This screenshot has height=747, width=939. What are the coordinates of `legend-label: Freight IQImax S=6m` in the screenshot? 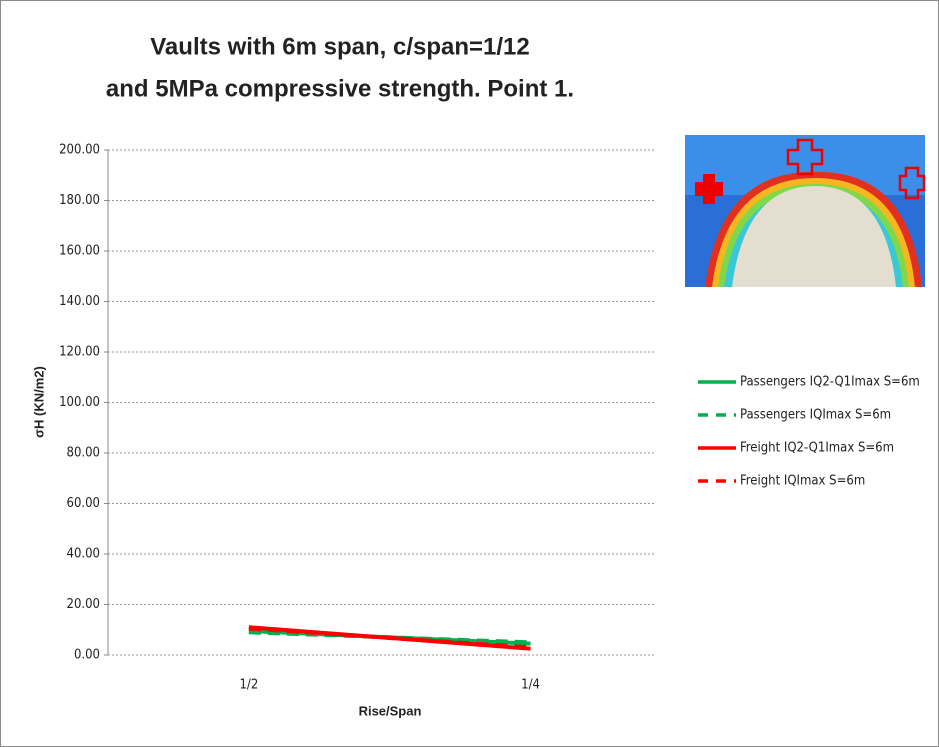 It's located at (802, 481).